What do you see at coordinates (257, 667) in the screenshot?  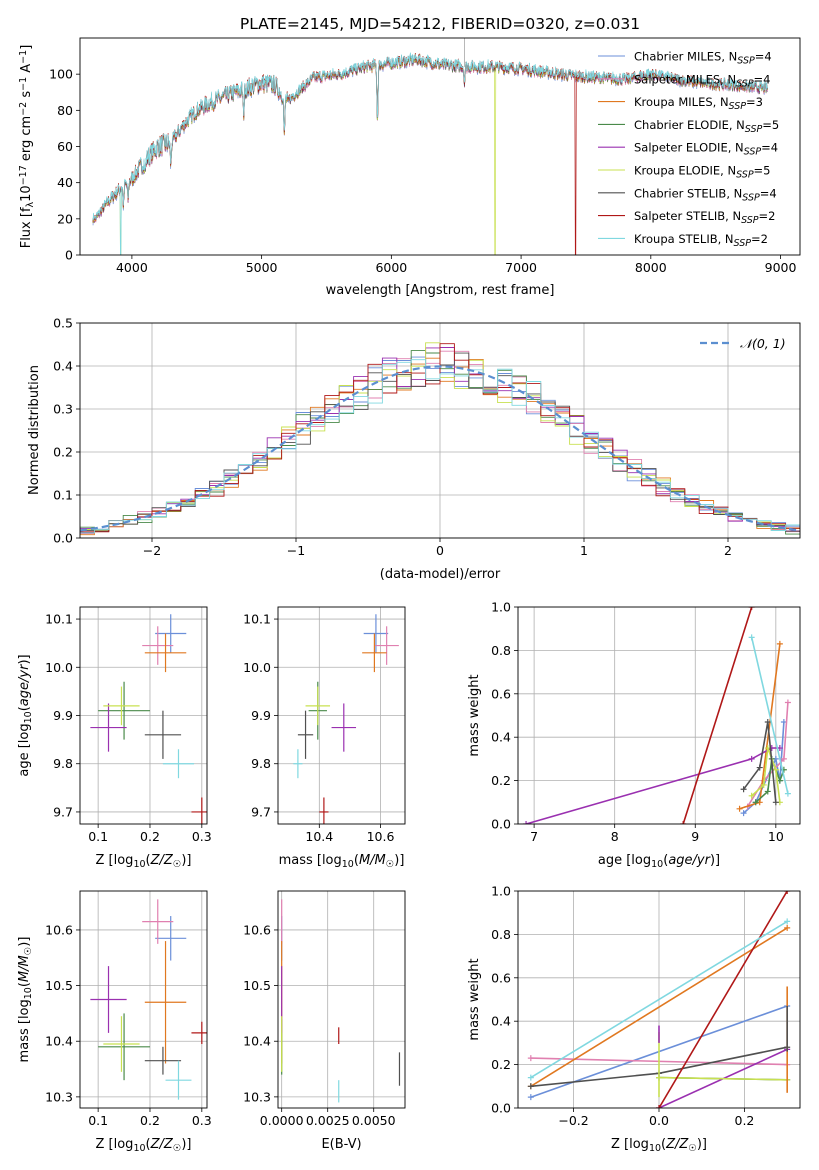 I see `y-tick-label: 10.0` at bounding box center [257, 667].